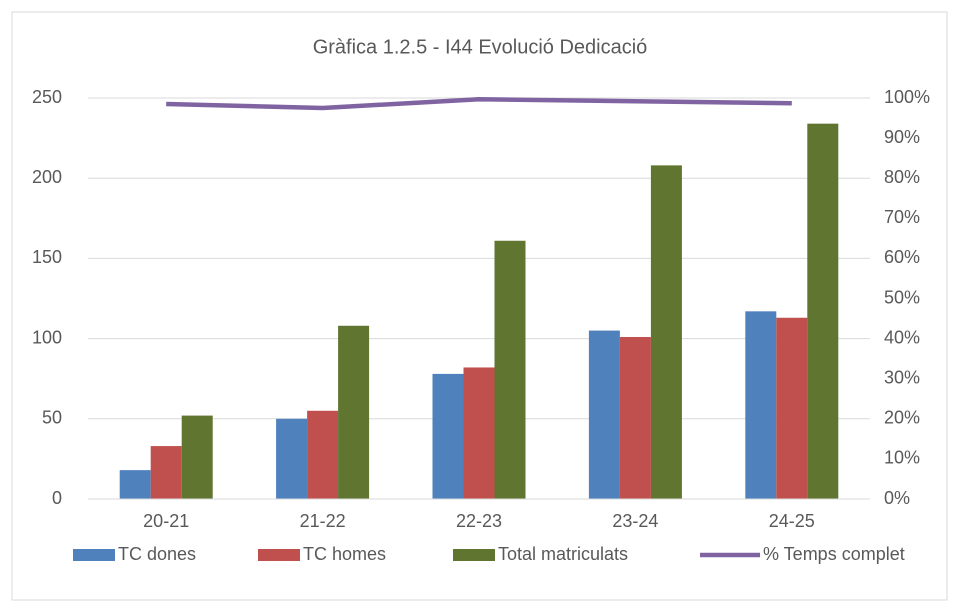  What do you see at coordinates (902, 418) in the screenshot?
I see `y2-tick-label: 20%` at bounding box center [902, 418].